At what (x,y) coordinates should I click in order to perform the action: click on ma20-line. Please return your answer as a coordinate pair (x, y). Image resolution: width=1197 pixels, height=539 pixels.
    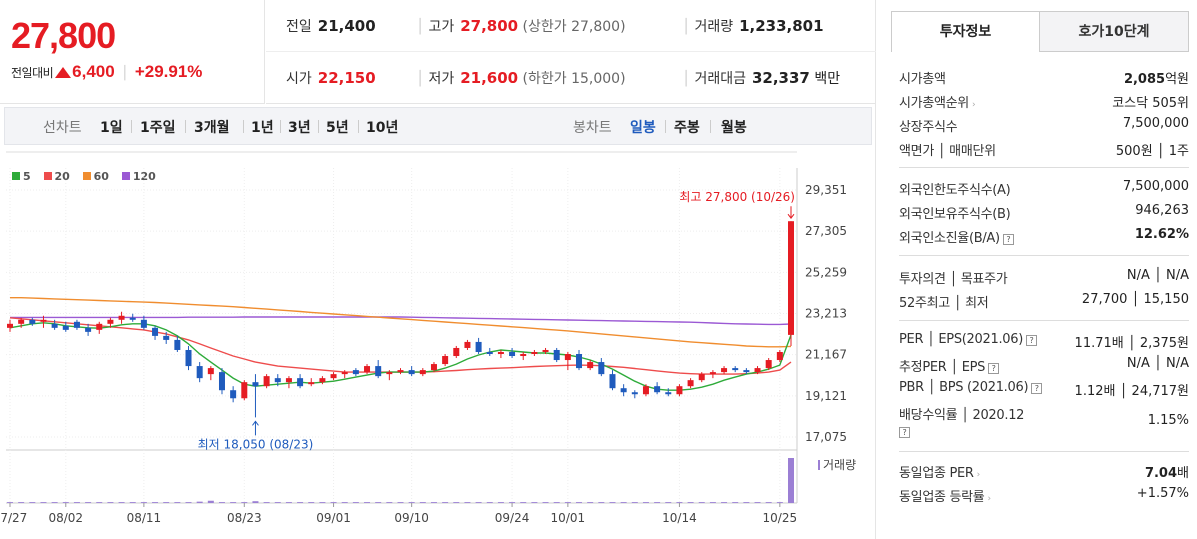
    Looking at the image, I should click on (400, 346).